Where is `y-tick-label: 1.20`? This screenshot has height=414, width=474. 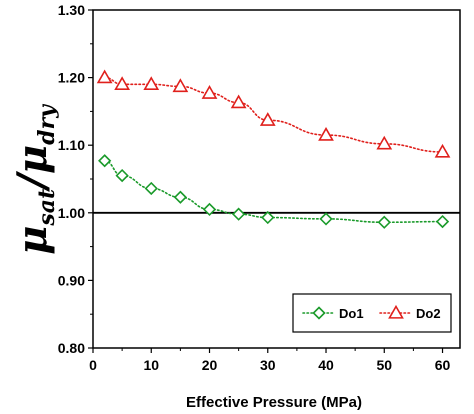
y-tick-label: 1.20 is located at coordinates (71, 78).